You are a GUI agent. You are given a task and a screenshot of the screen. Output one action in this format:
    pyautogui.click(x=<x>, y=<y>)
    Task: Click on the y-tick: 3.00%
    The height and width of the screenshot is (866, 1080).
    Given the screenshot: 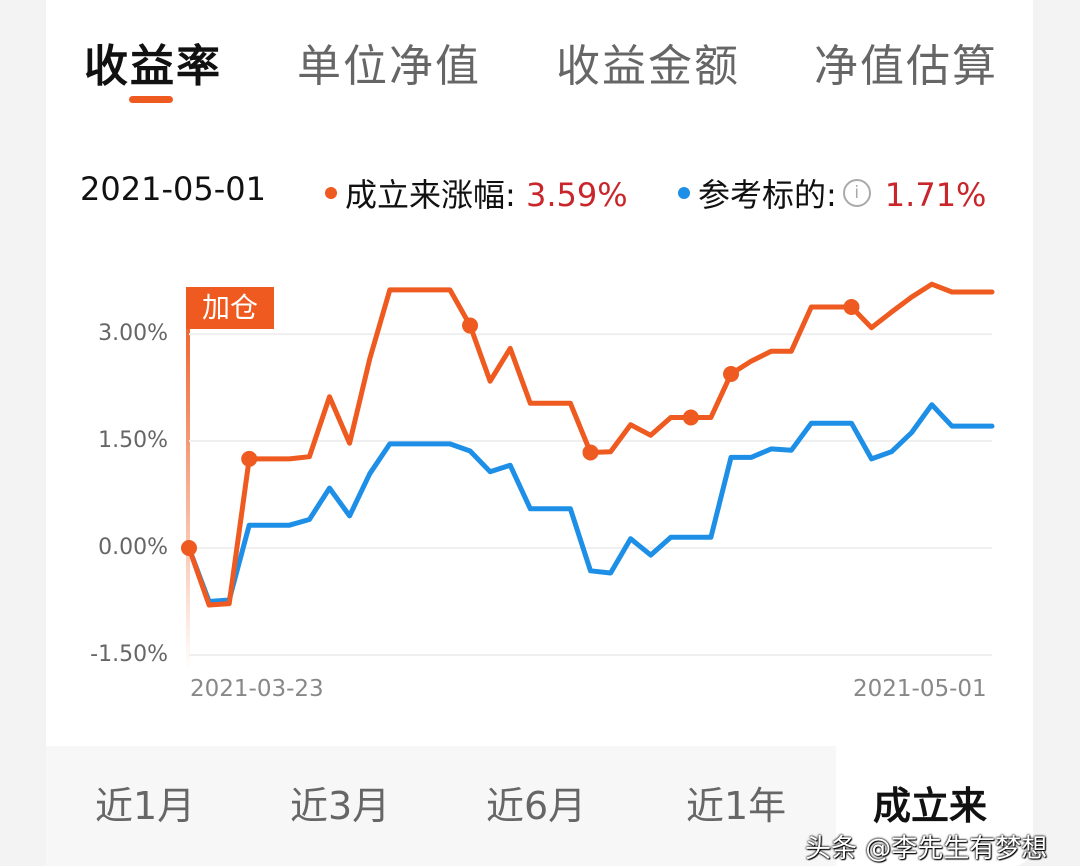 What is the action you would take?
    pyautogui.click(x=133, y=333)
    